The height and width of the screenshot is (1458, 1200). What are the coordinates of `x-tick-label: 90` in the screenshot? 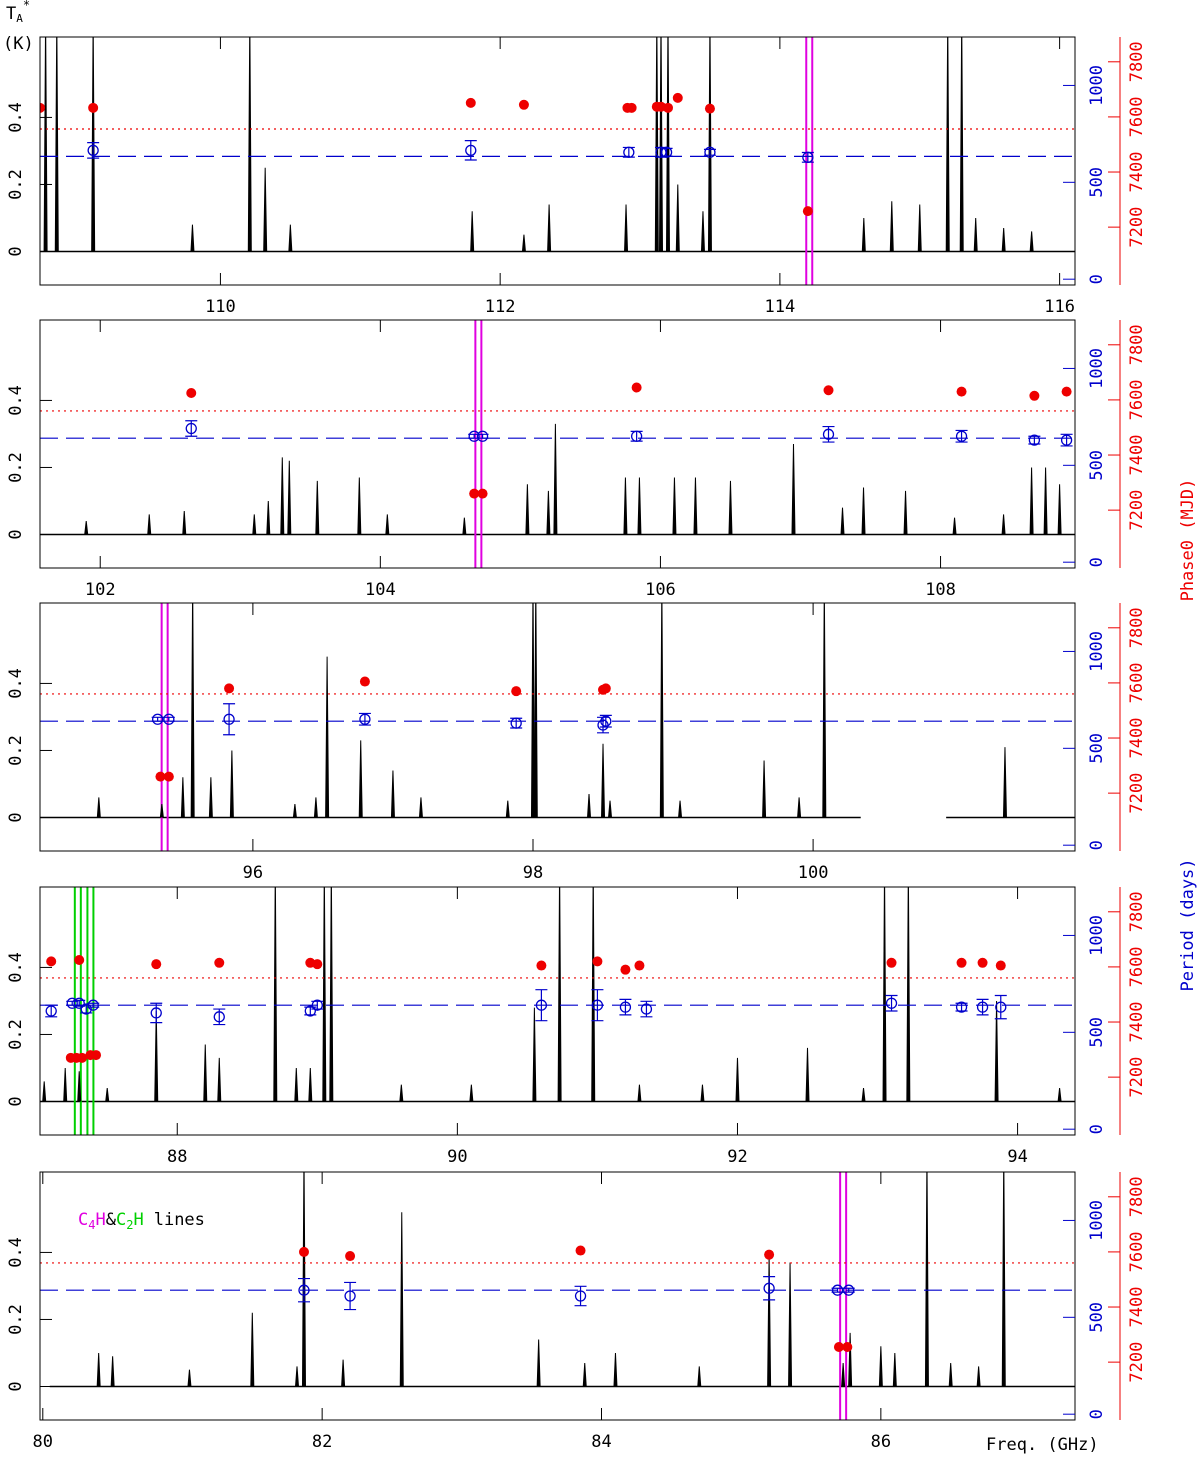 It's located at (457, 1157).